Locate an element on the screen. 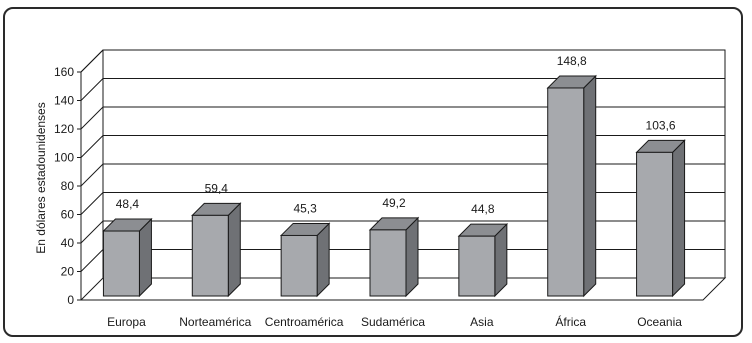  y-tick-label: 20 is located at coordinates (68, 272).